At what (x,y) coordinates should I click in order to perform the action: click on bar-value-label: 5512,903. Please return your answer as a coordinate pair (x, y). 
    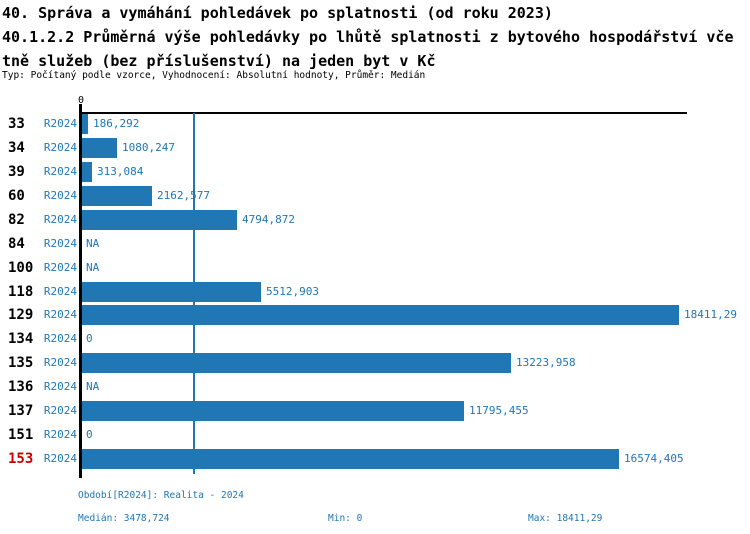
    Looking at the image, I should click on (292, 291).